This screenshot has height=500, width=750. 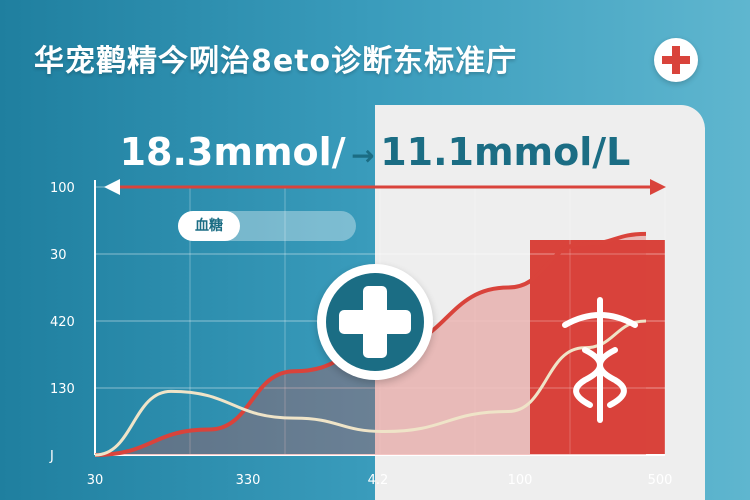 What do you see at coordinates (378, 480) in the screenshot?
I see `x-tick-label: 4.2` at bounding box center [378, 480].